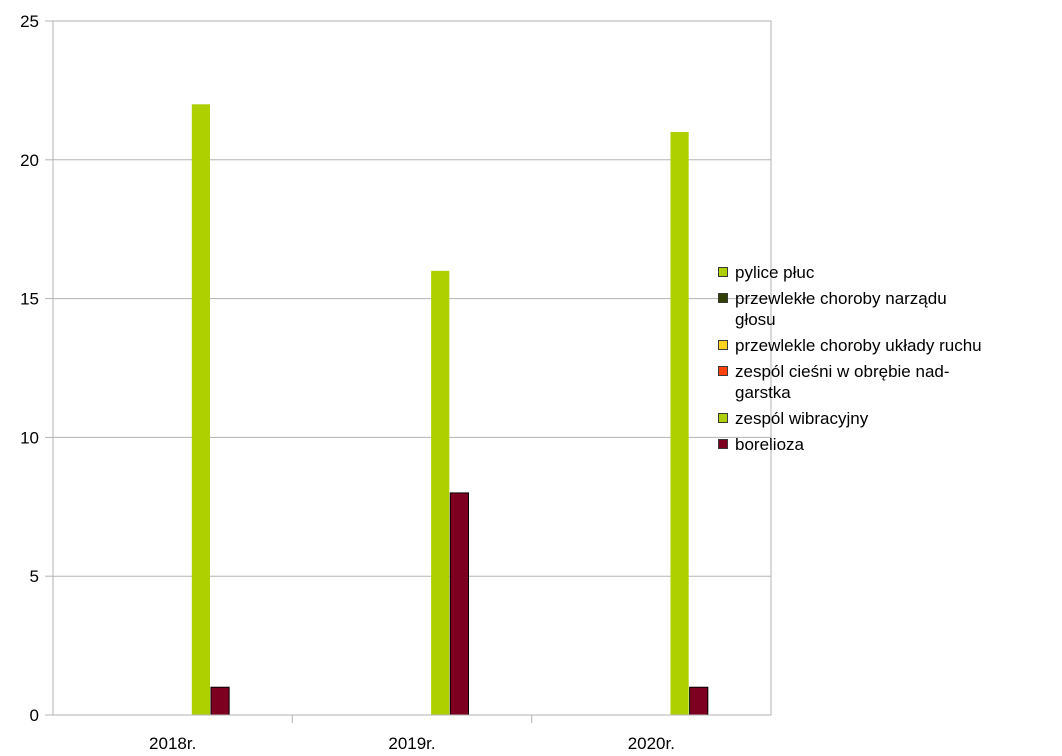 This screenshot has width=1062, height=756. Describe the element at coordinates (769, 444) in the screenshot. I see `legend-label: borelioza` at that location.